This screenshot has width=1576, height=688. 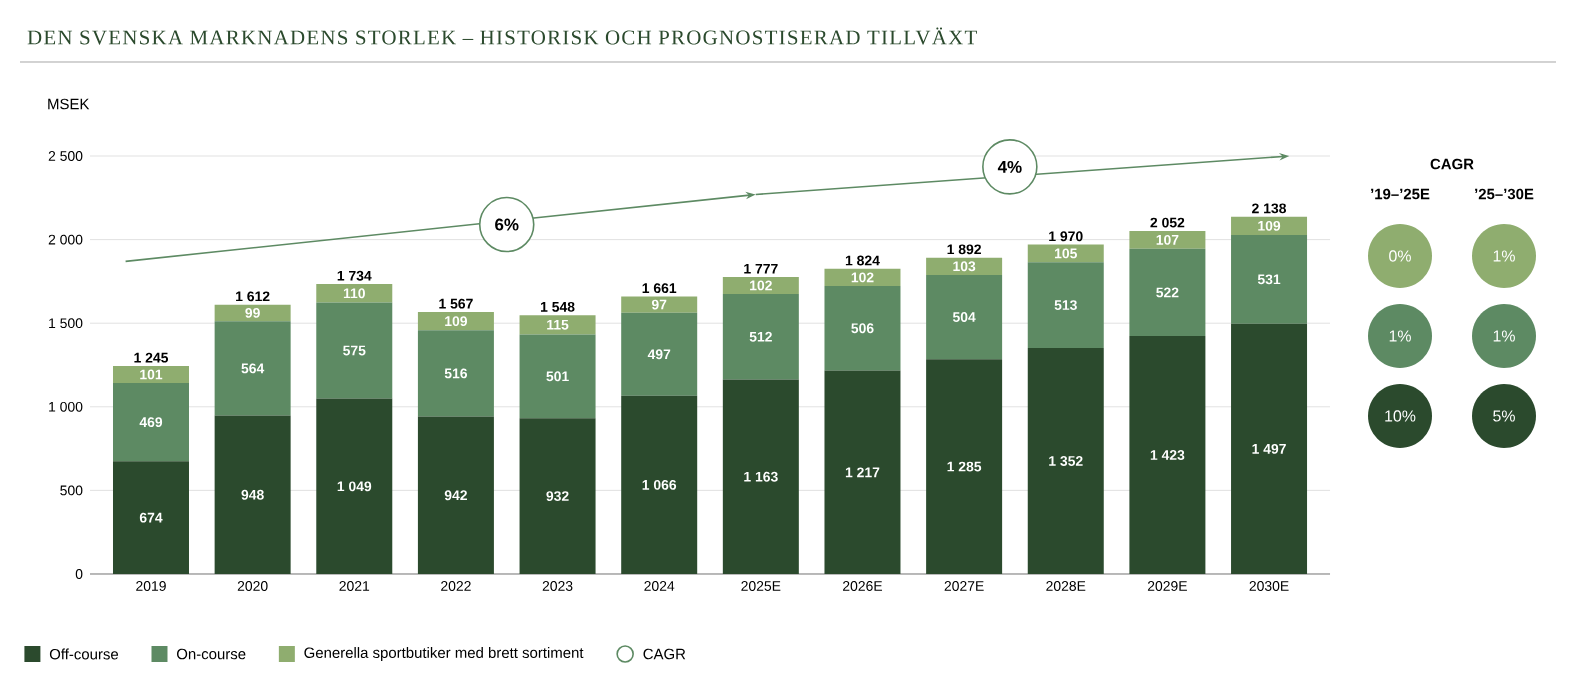 What do you see at coordinates (507, 224) in the screenshot?
I see `annotation: 6%` at bounding box center [507, 224].